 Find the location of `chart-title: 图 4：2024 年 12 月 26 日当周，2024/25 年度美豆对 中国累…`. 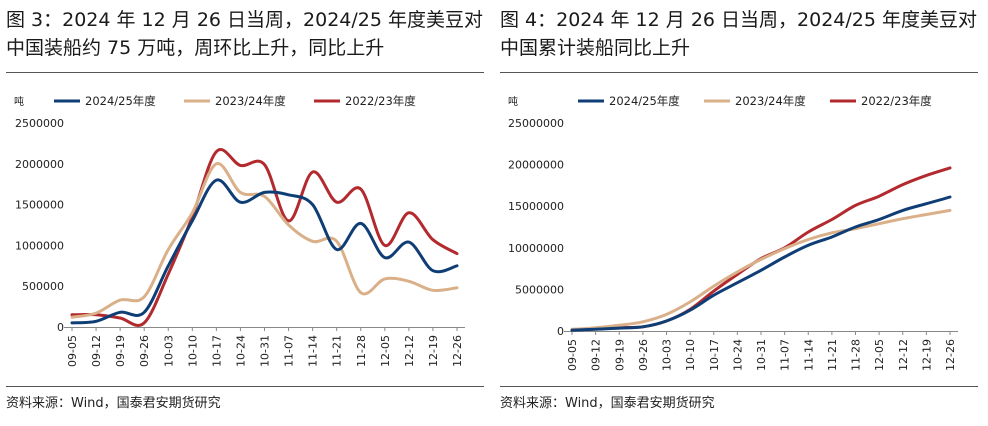

chart-title: 图 4：2024 年 12 月 26 日当周，2024/25 年度美豆对 中国累… is located at coordinates (740, 34).